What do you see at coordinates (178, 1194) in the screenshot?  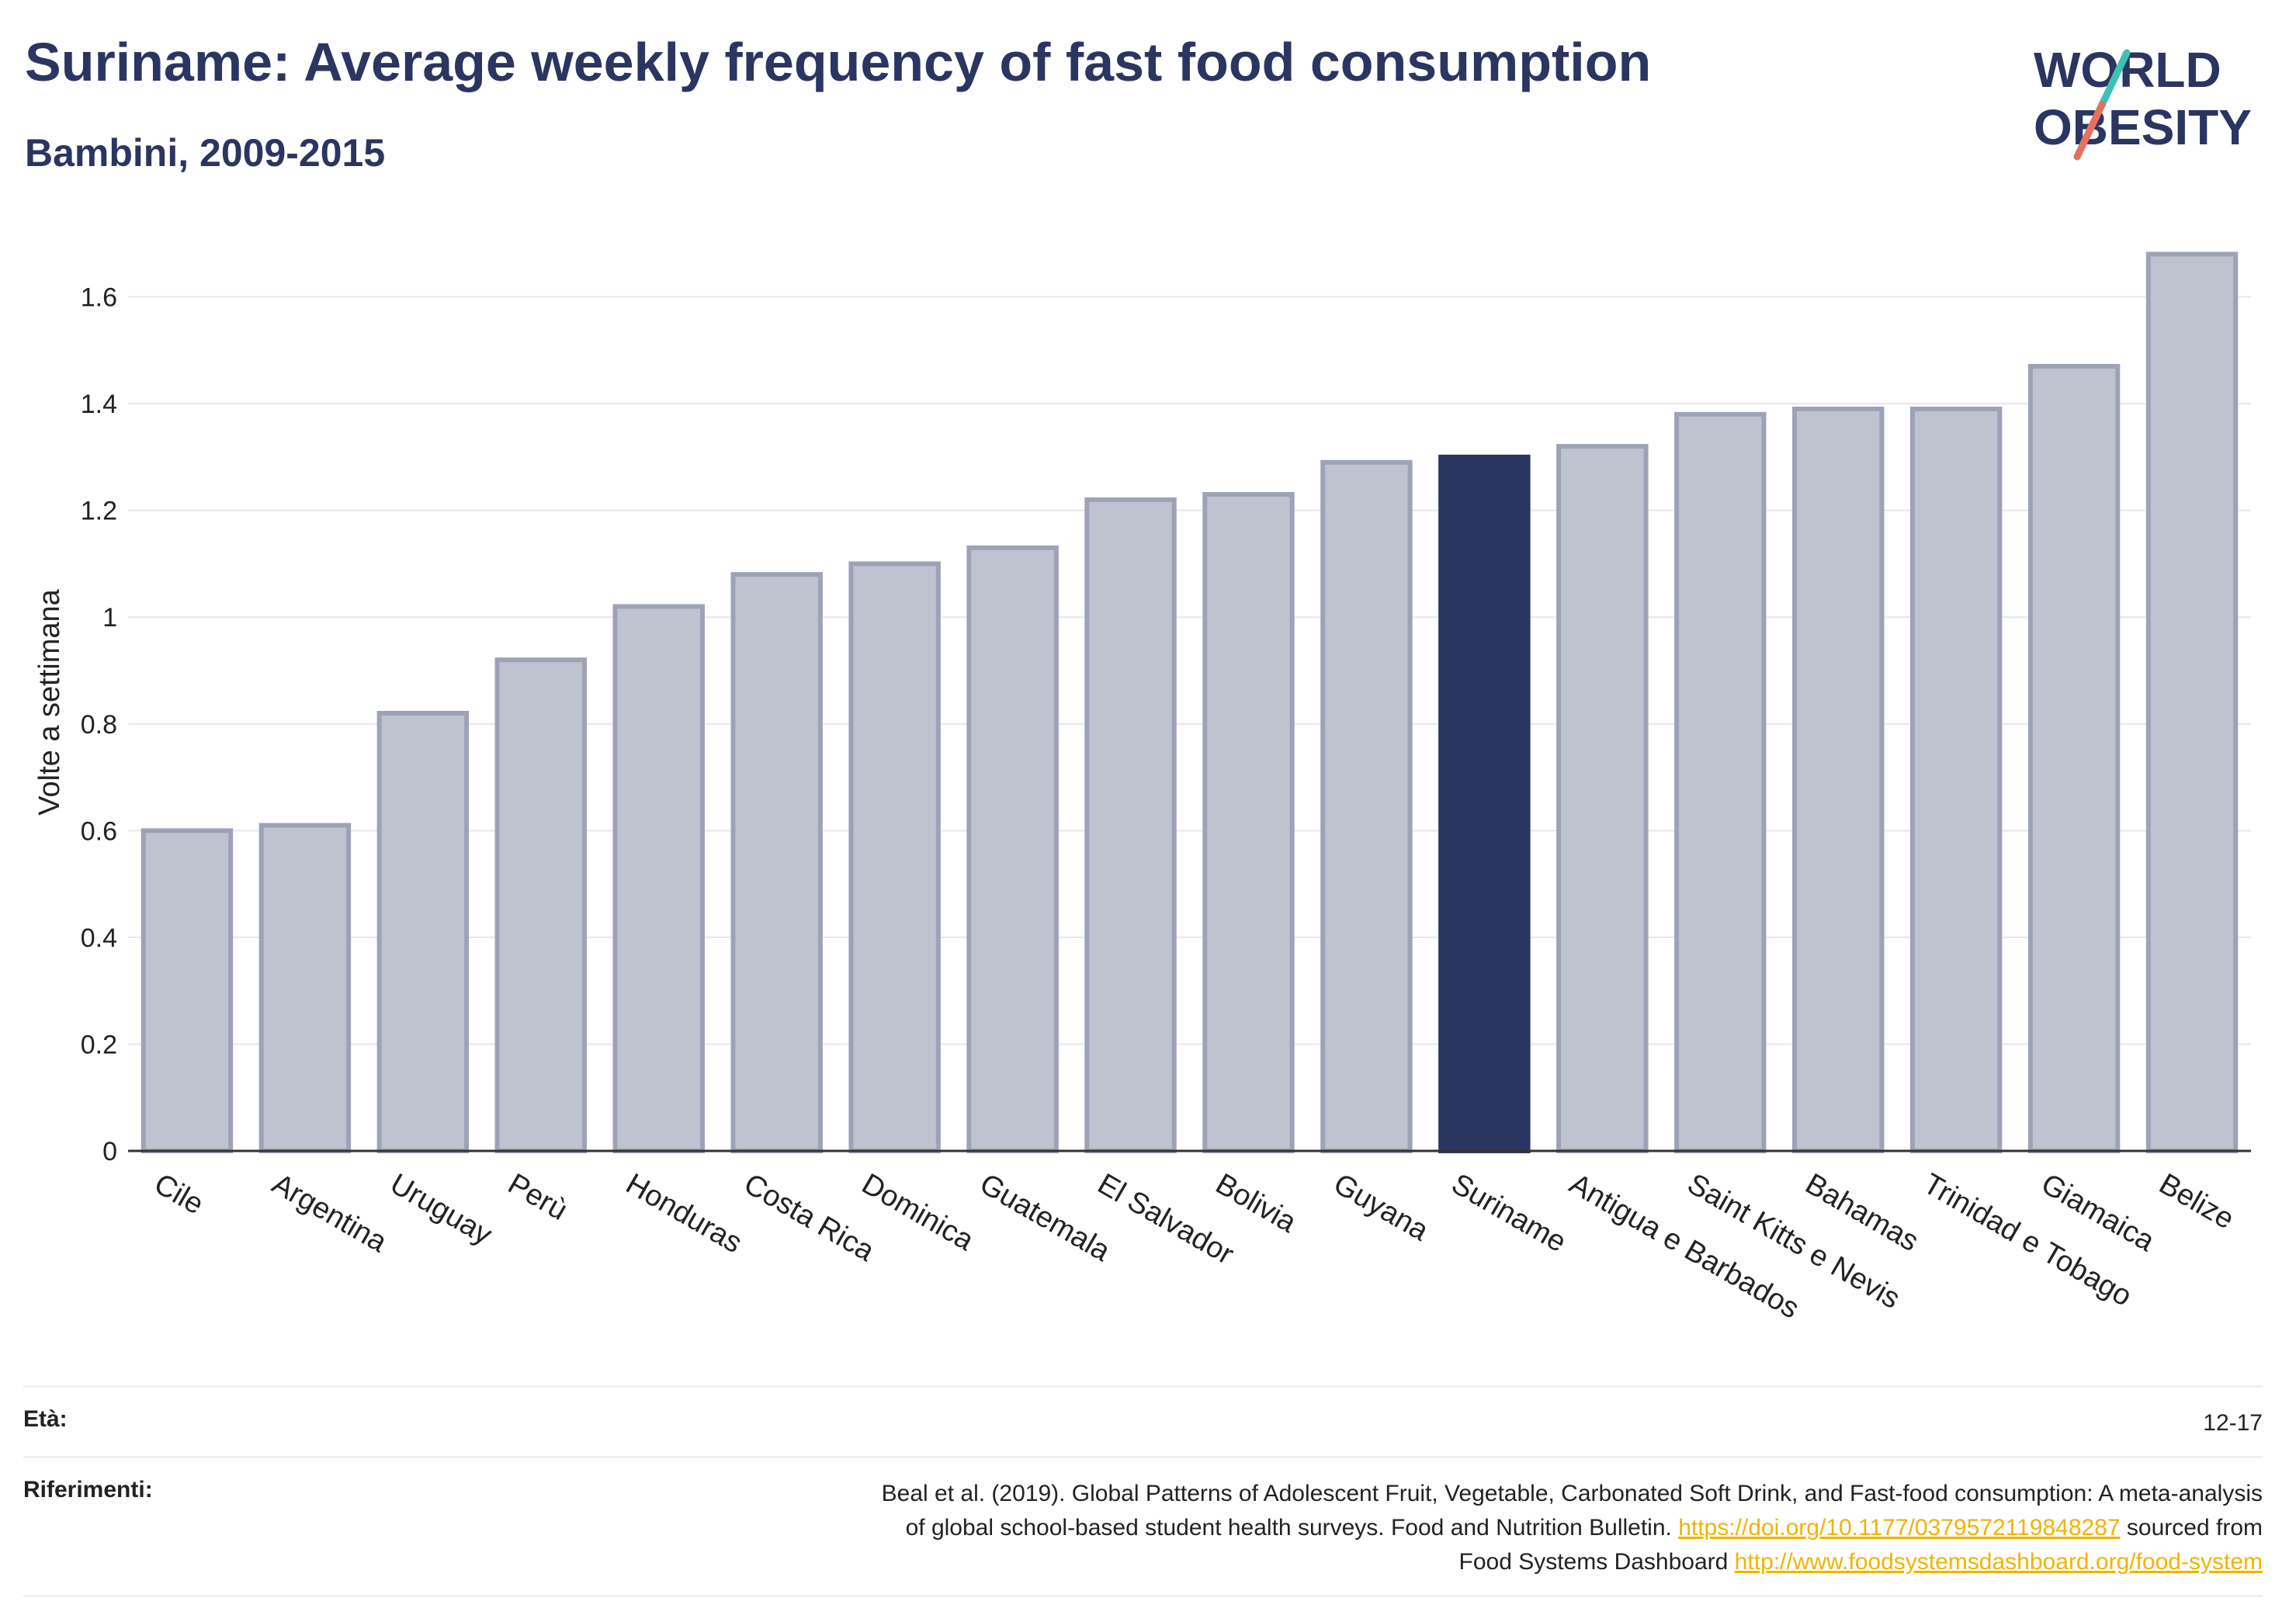 I see `x-tick-label: Cile` at bounding box center [178, 1194].